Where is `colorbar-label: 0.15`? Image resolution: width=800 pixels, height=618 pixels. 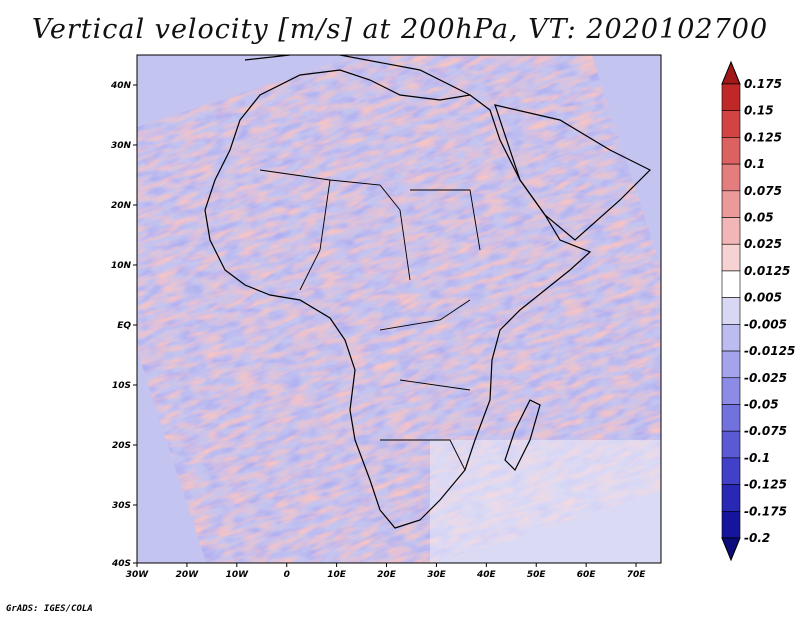 colorbar-label: 0.15 is located at coordinates (759, 111).